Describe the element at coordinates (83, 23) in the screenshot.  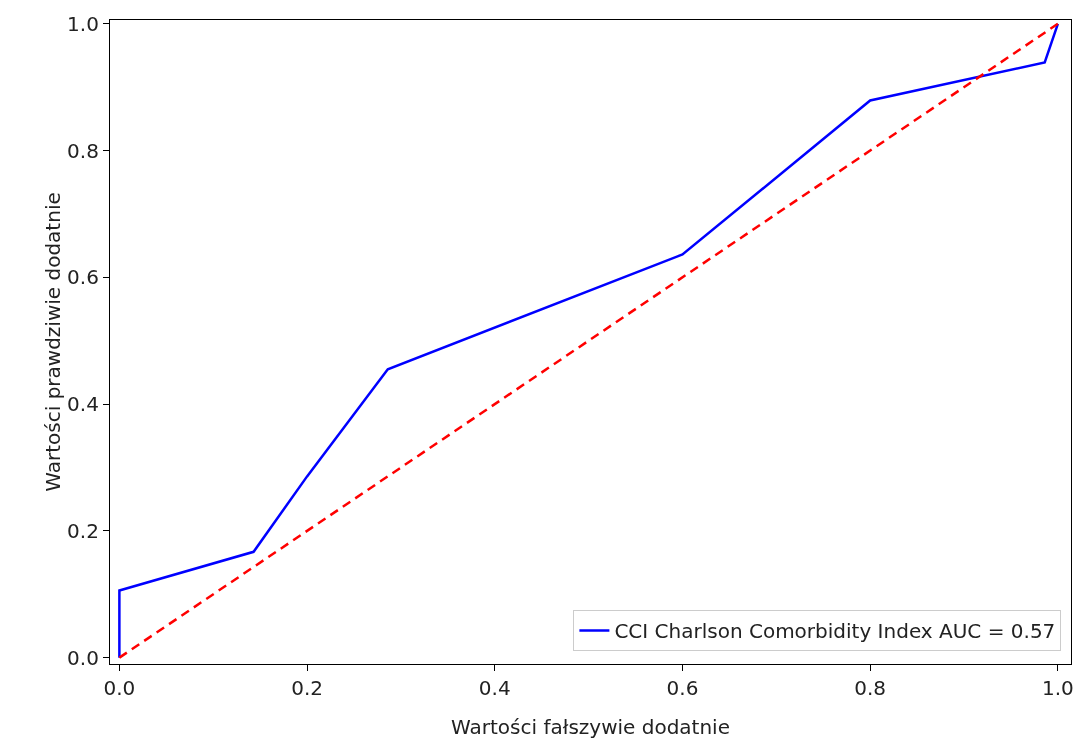
I see `y-tick-label: 1.0` at that location.